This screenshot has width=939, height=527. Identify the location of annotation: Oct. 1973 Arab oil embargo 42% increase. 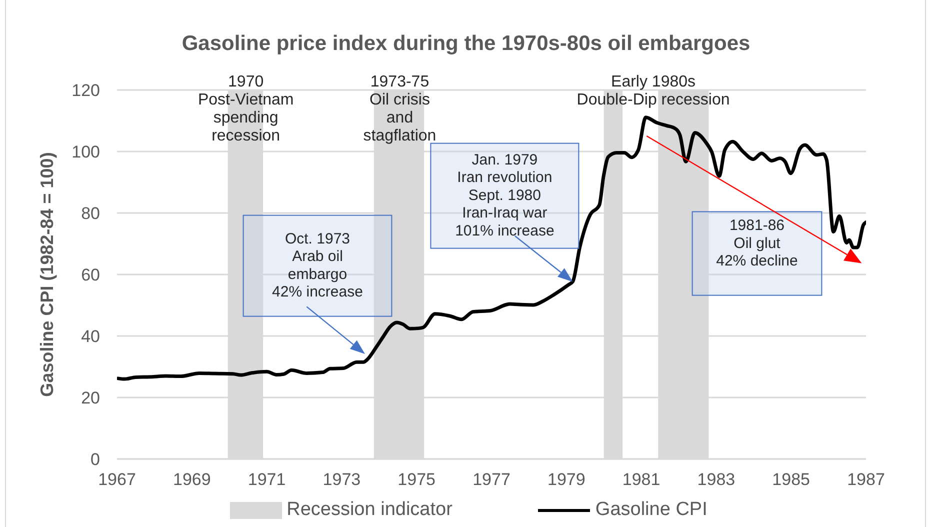
(317, 265).